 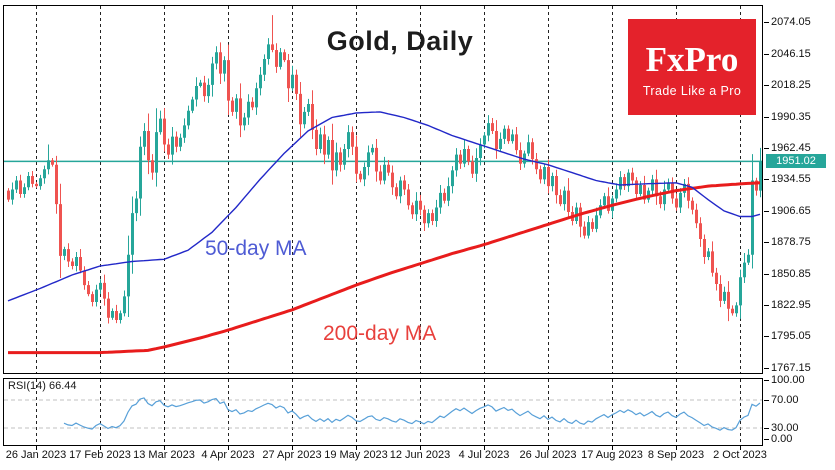 I want to click on price-axis-label: 1990.35, so click(x=791, y=116).